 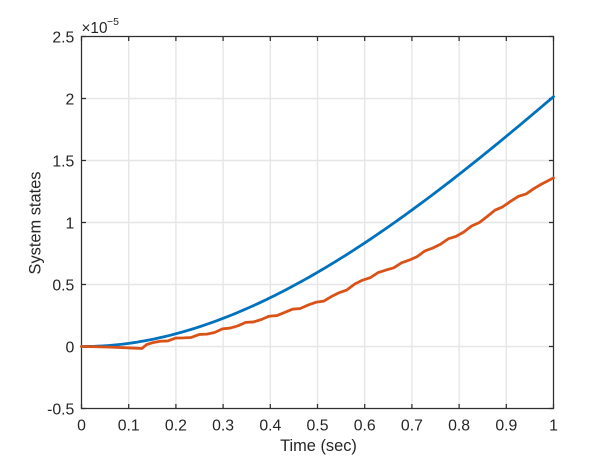 What do you see at coordinates (63, 162) in the screenshot?
I see `svg-text: 1.5` at bounding box center [63, 162].